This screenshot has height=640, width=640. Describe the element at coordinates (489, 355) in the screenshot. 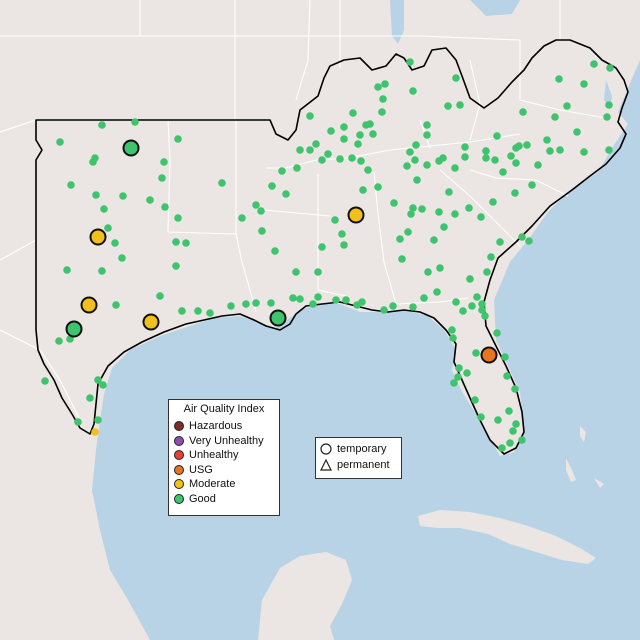

I see `monitor-usg-temporary` at that location.